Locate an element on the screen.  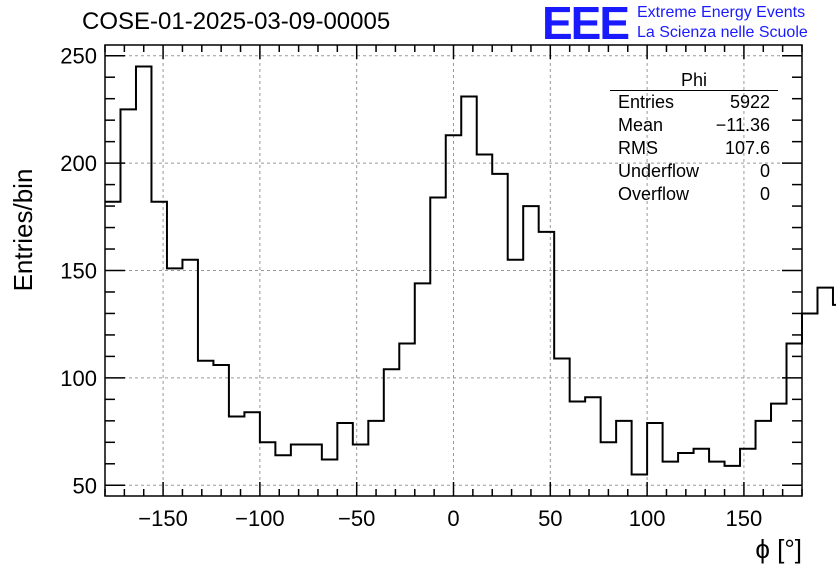
stats-row: RMS 107.6 is located at coordinates (694, 148).